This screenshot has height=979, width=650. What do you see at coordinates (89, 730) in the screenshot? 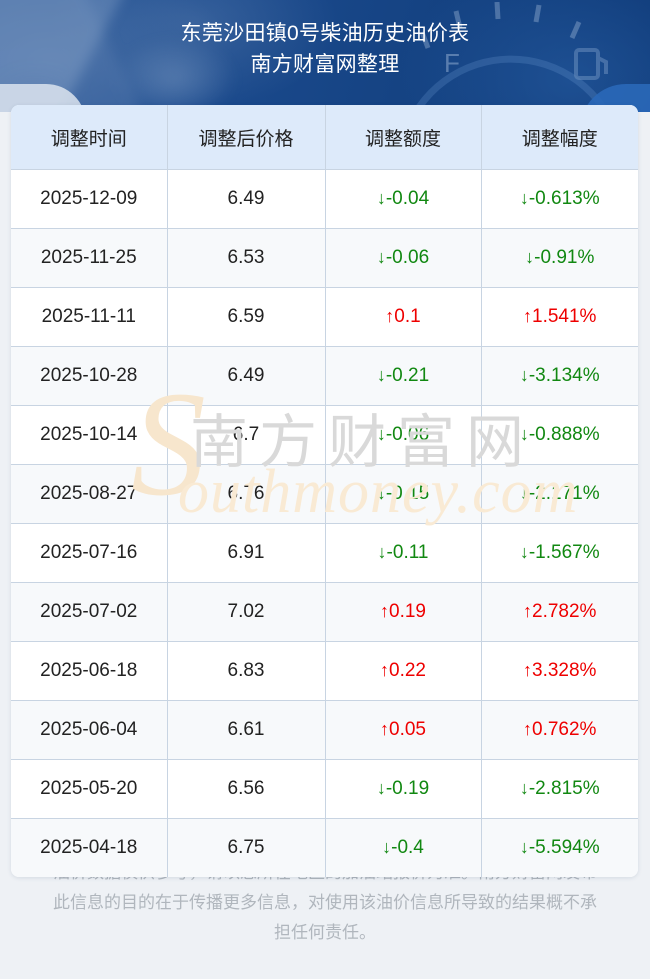
I see `cell-date: 2025-06-04` at bounding box center [89, 730].